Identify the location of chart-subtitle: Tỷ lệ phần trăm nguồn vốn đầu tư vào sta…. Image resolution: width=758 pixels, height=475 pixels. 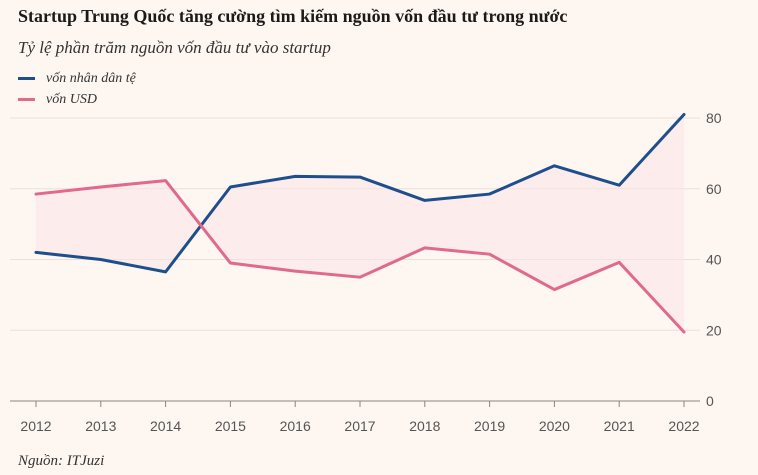
(174, 47).